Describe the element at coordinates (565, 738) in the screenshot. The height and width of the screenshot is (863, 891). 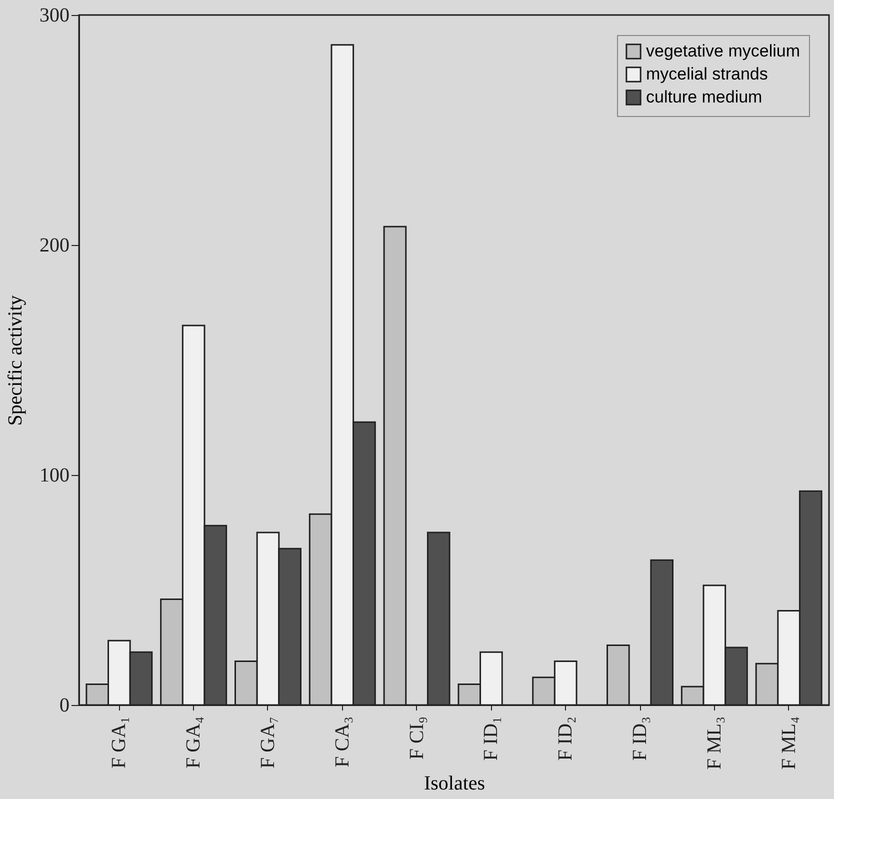
I see `x-tick-label: F ID₂` at that location.